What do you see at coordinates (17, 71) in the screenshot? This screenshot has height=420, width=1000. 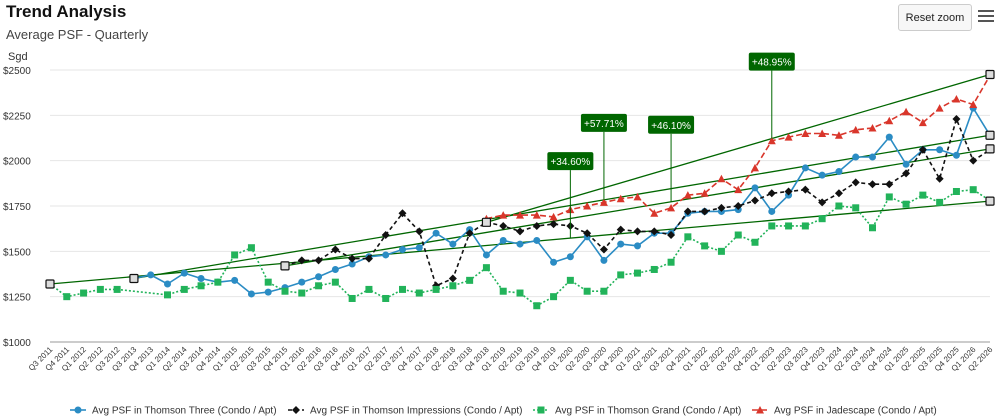 I see `y-tick-label: $2500` at bounding box center [17, 71].